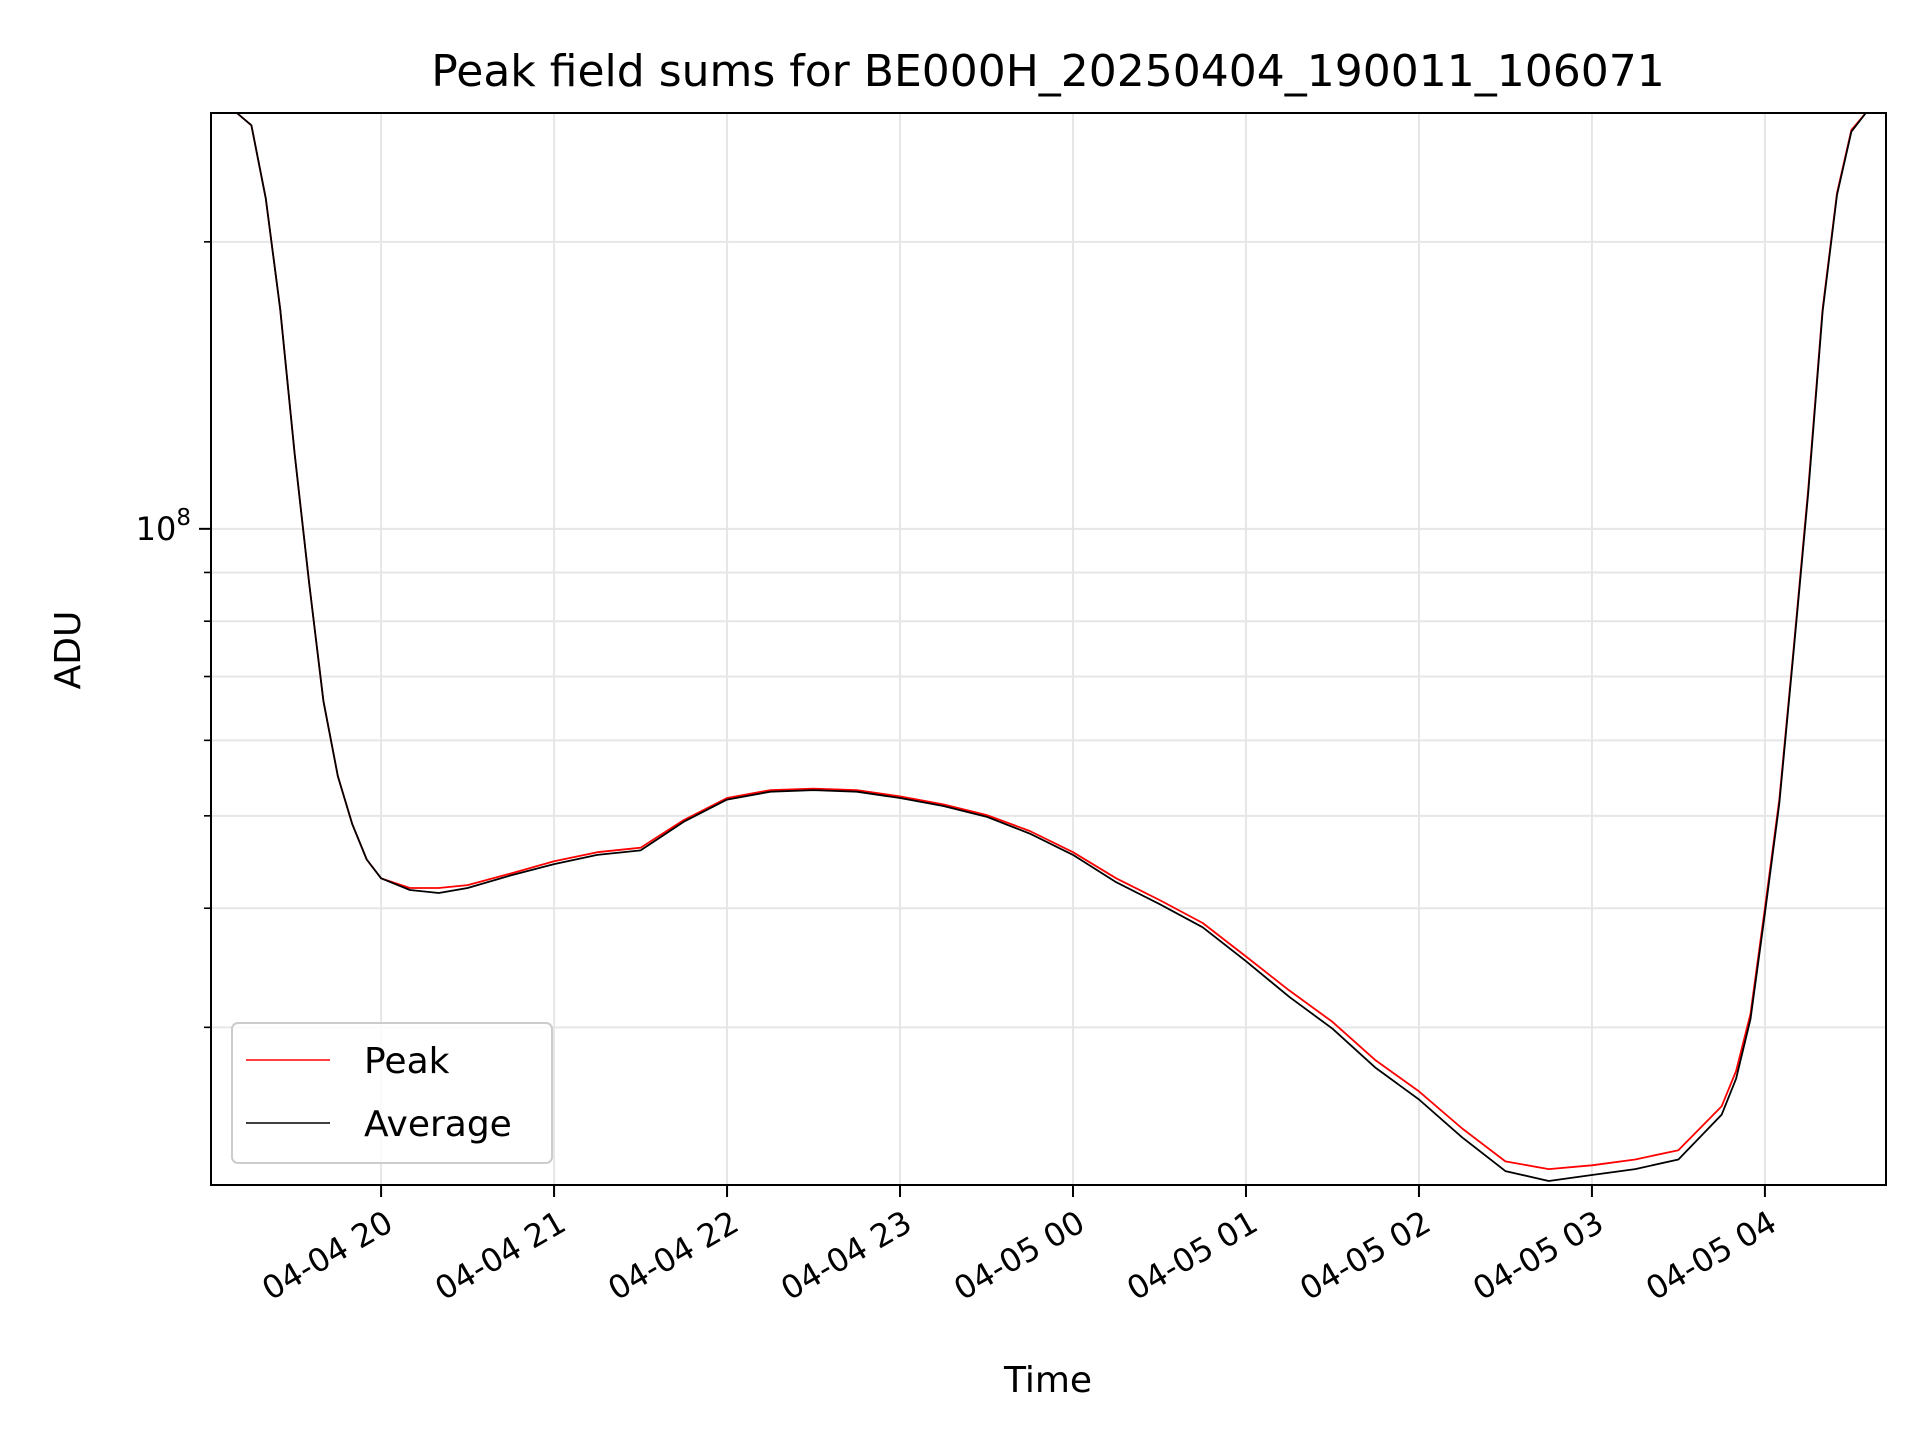  What do you see at coordinates (68, 650) in the screenshot?
I see `y-axis-label: ADU` at bounding box center [68, 650].